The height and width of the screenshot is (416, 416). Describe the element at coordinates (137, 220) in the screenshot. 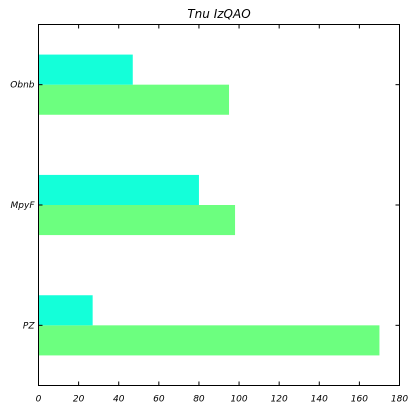

I see `bar-series1-MpyF` at that location.